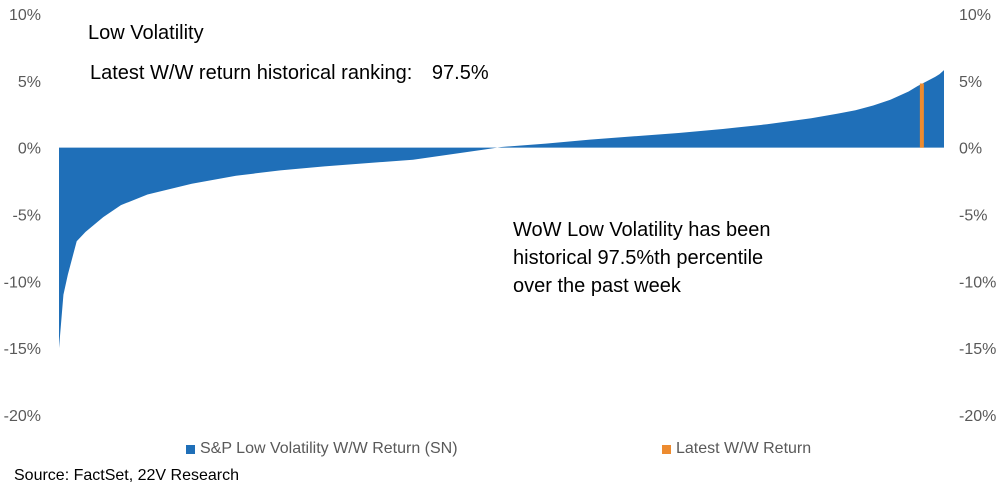  What do you see at coordinates (190, 449) in the screenshot?
I see `legend-swatch-series` at bounding box center [190, 449].